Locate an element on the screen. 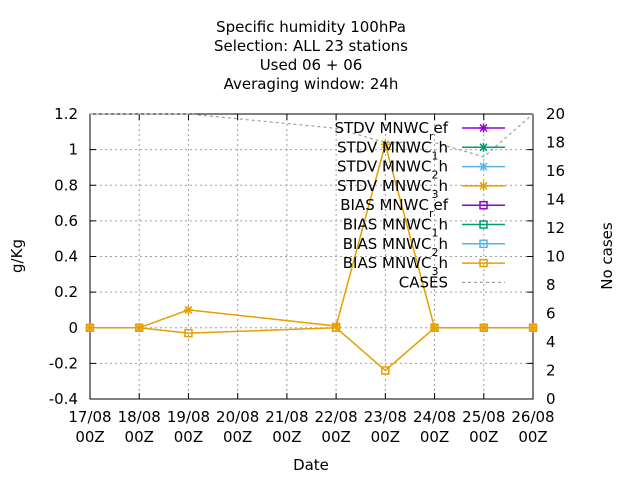  x-tick-label-date: 26/08 is located at coordinates (532, 417).